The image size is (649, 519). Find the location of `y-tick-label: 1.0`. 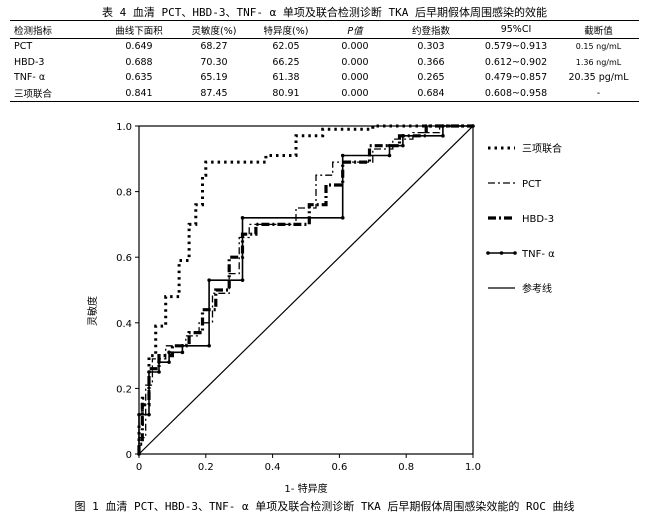

y-tick-label: 1.0 is located at coordinates (124, 127).